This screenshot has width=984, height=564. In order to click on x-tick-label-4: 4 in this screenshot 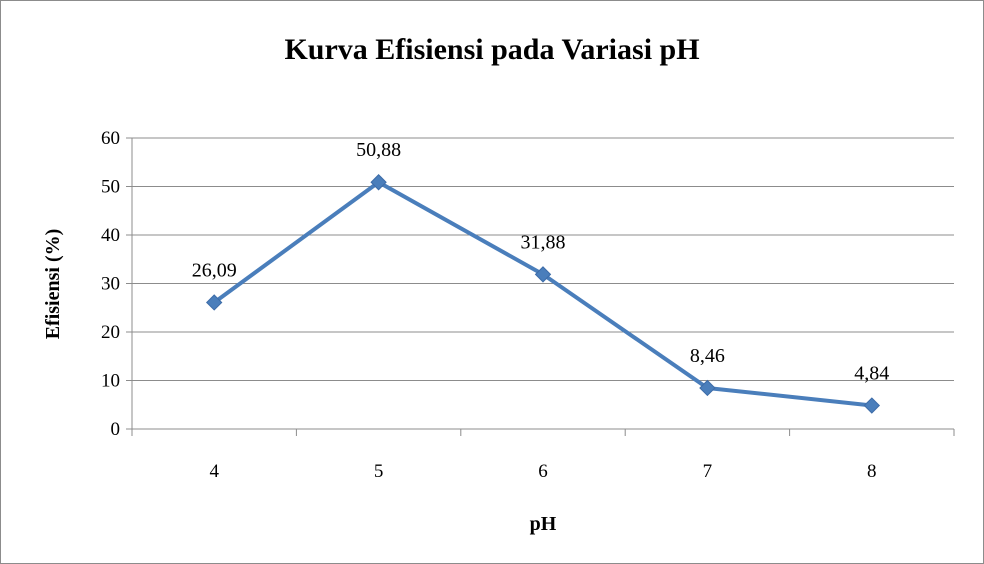, I will do `click(214, 471)`.